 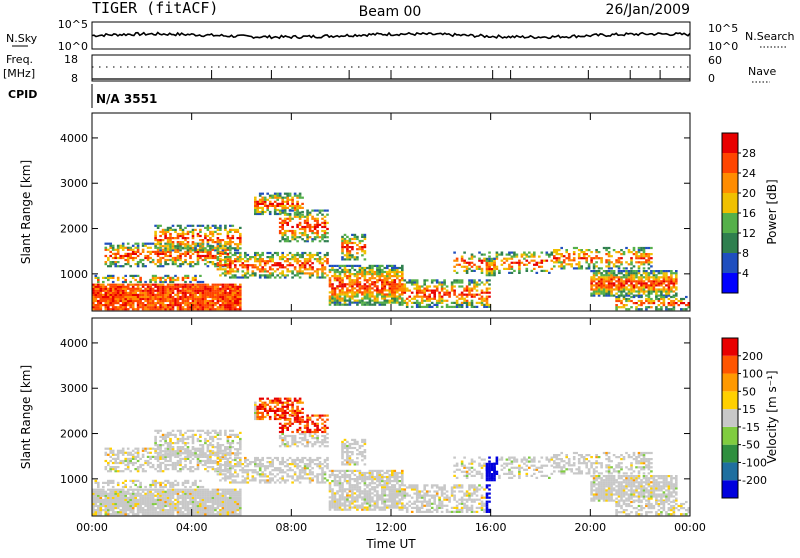 What do you see at coordinates (390, 12) in the screenshot?
I see `beam-title: Beam 00` at bounding box center [390, 12].